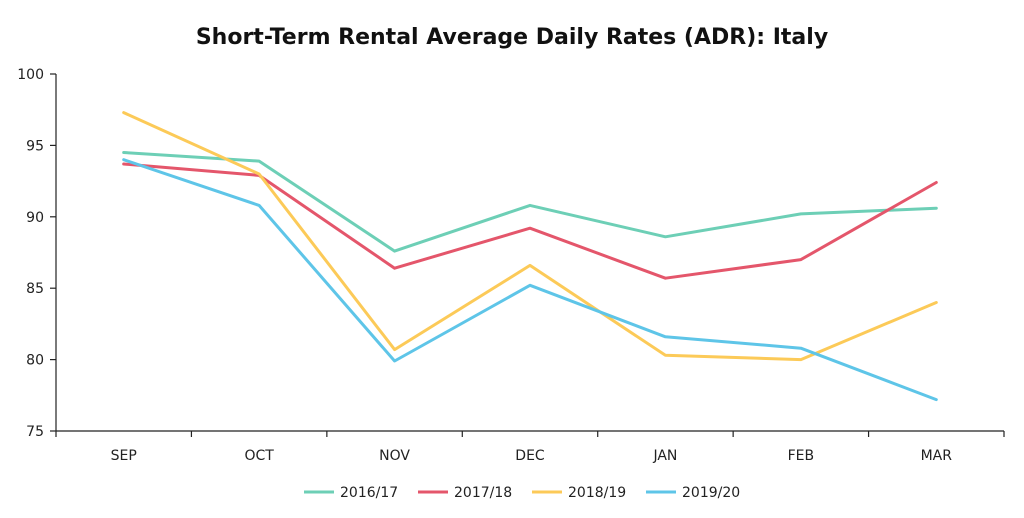 Image resolution: width=1024 pixels, height=518 pixels. Describe the element at coordinates (30, 75) in the screenshot. I see `y-tick-label: 100` at that location.